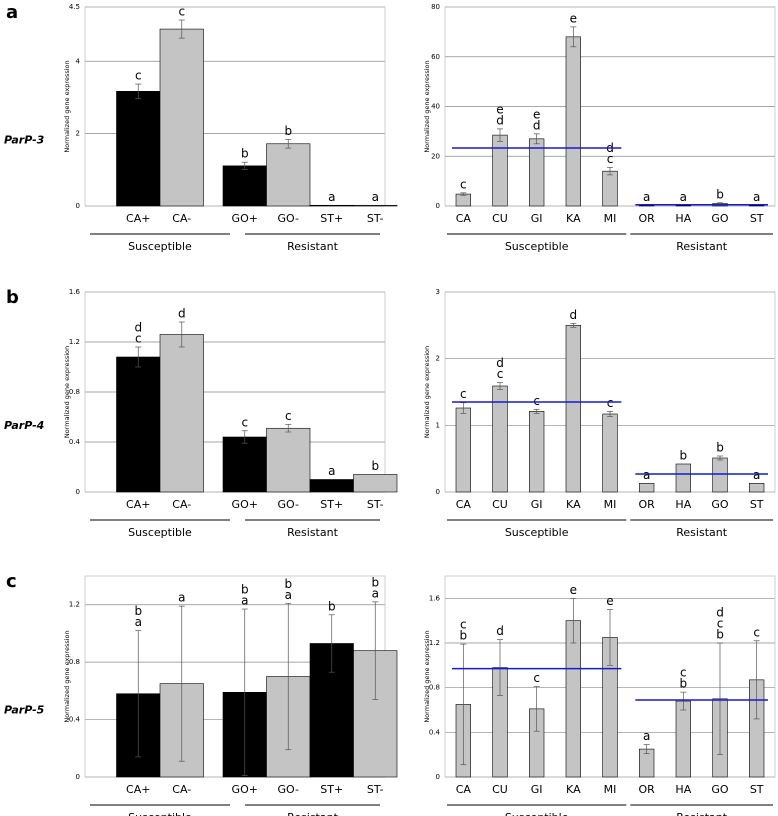 The image size is (778, 816). What do you see at coordinates (24, 139) in the screenshot?
I see `gene-label: ParP-3` at bounding box center [24, 139].